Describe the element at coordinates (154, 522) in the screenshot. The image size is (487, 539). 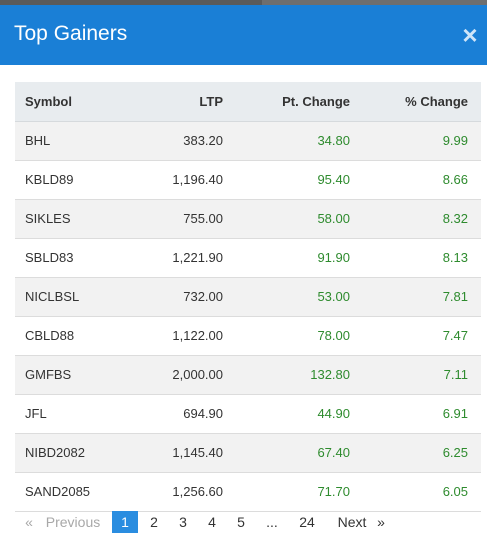
I see `page-link-2: 2` at that location.